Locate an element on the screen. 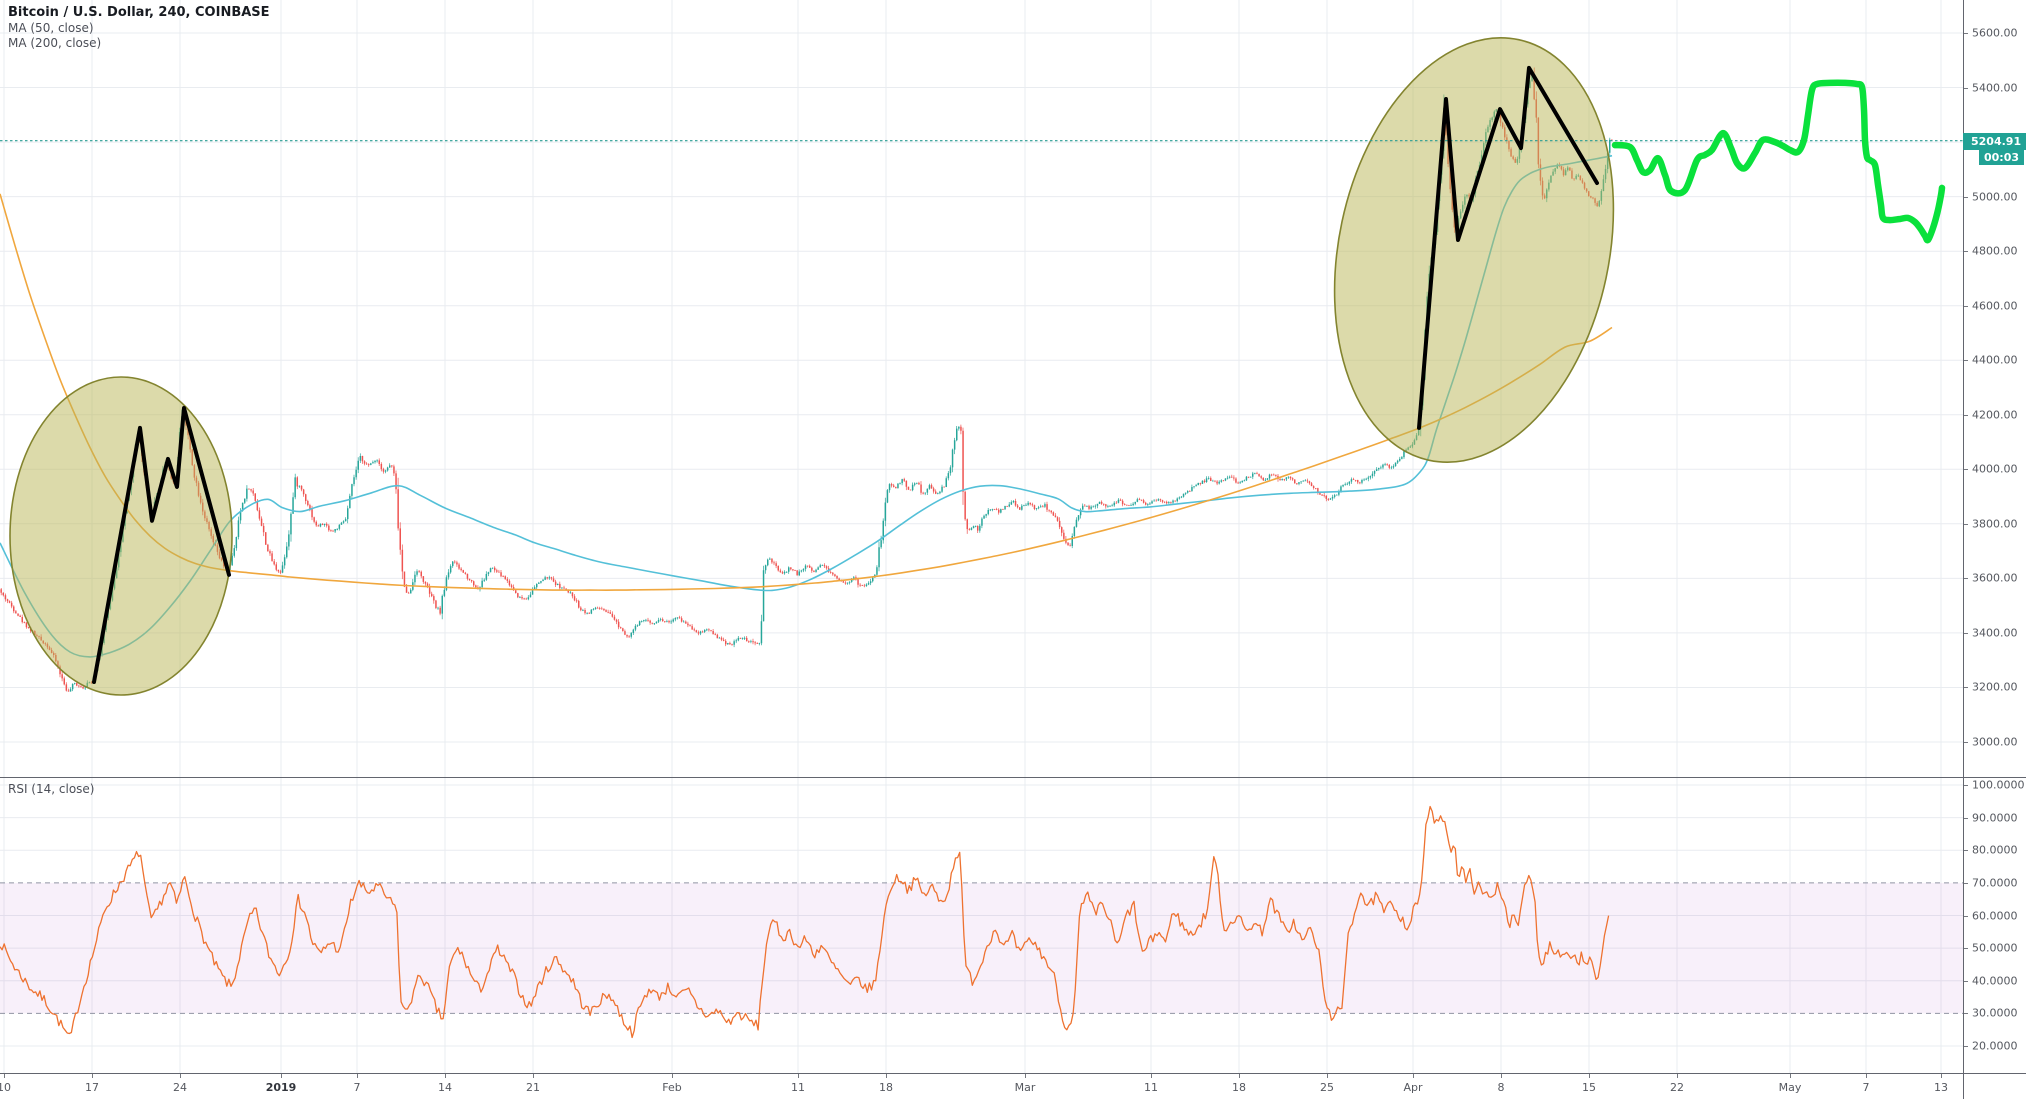 The image size is (2026, 1099). time-axis-border is located at coordinates (1013, 1073).